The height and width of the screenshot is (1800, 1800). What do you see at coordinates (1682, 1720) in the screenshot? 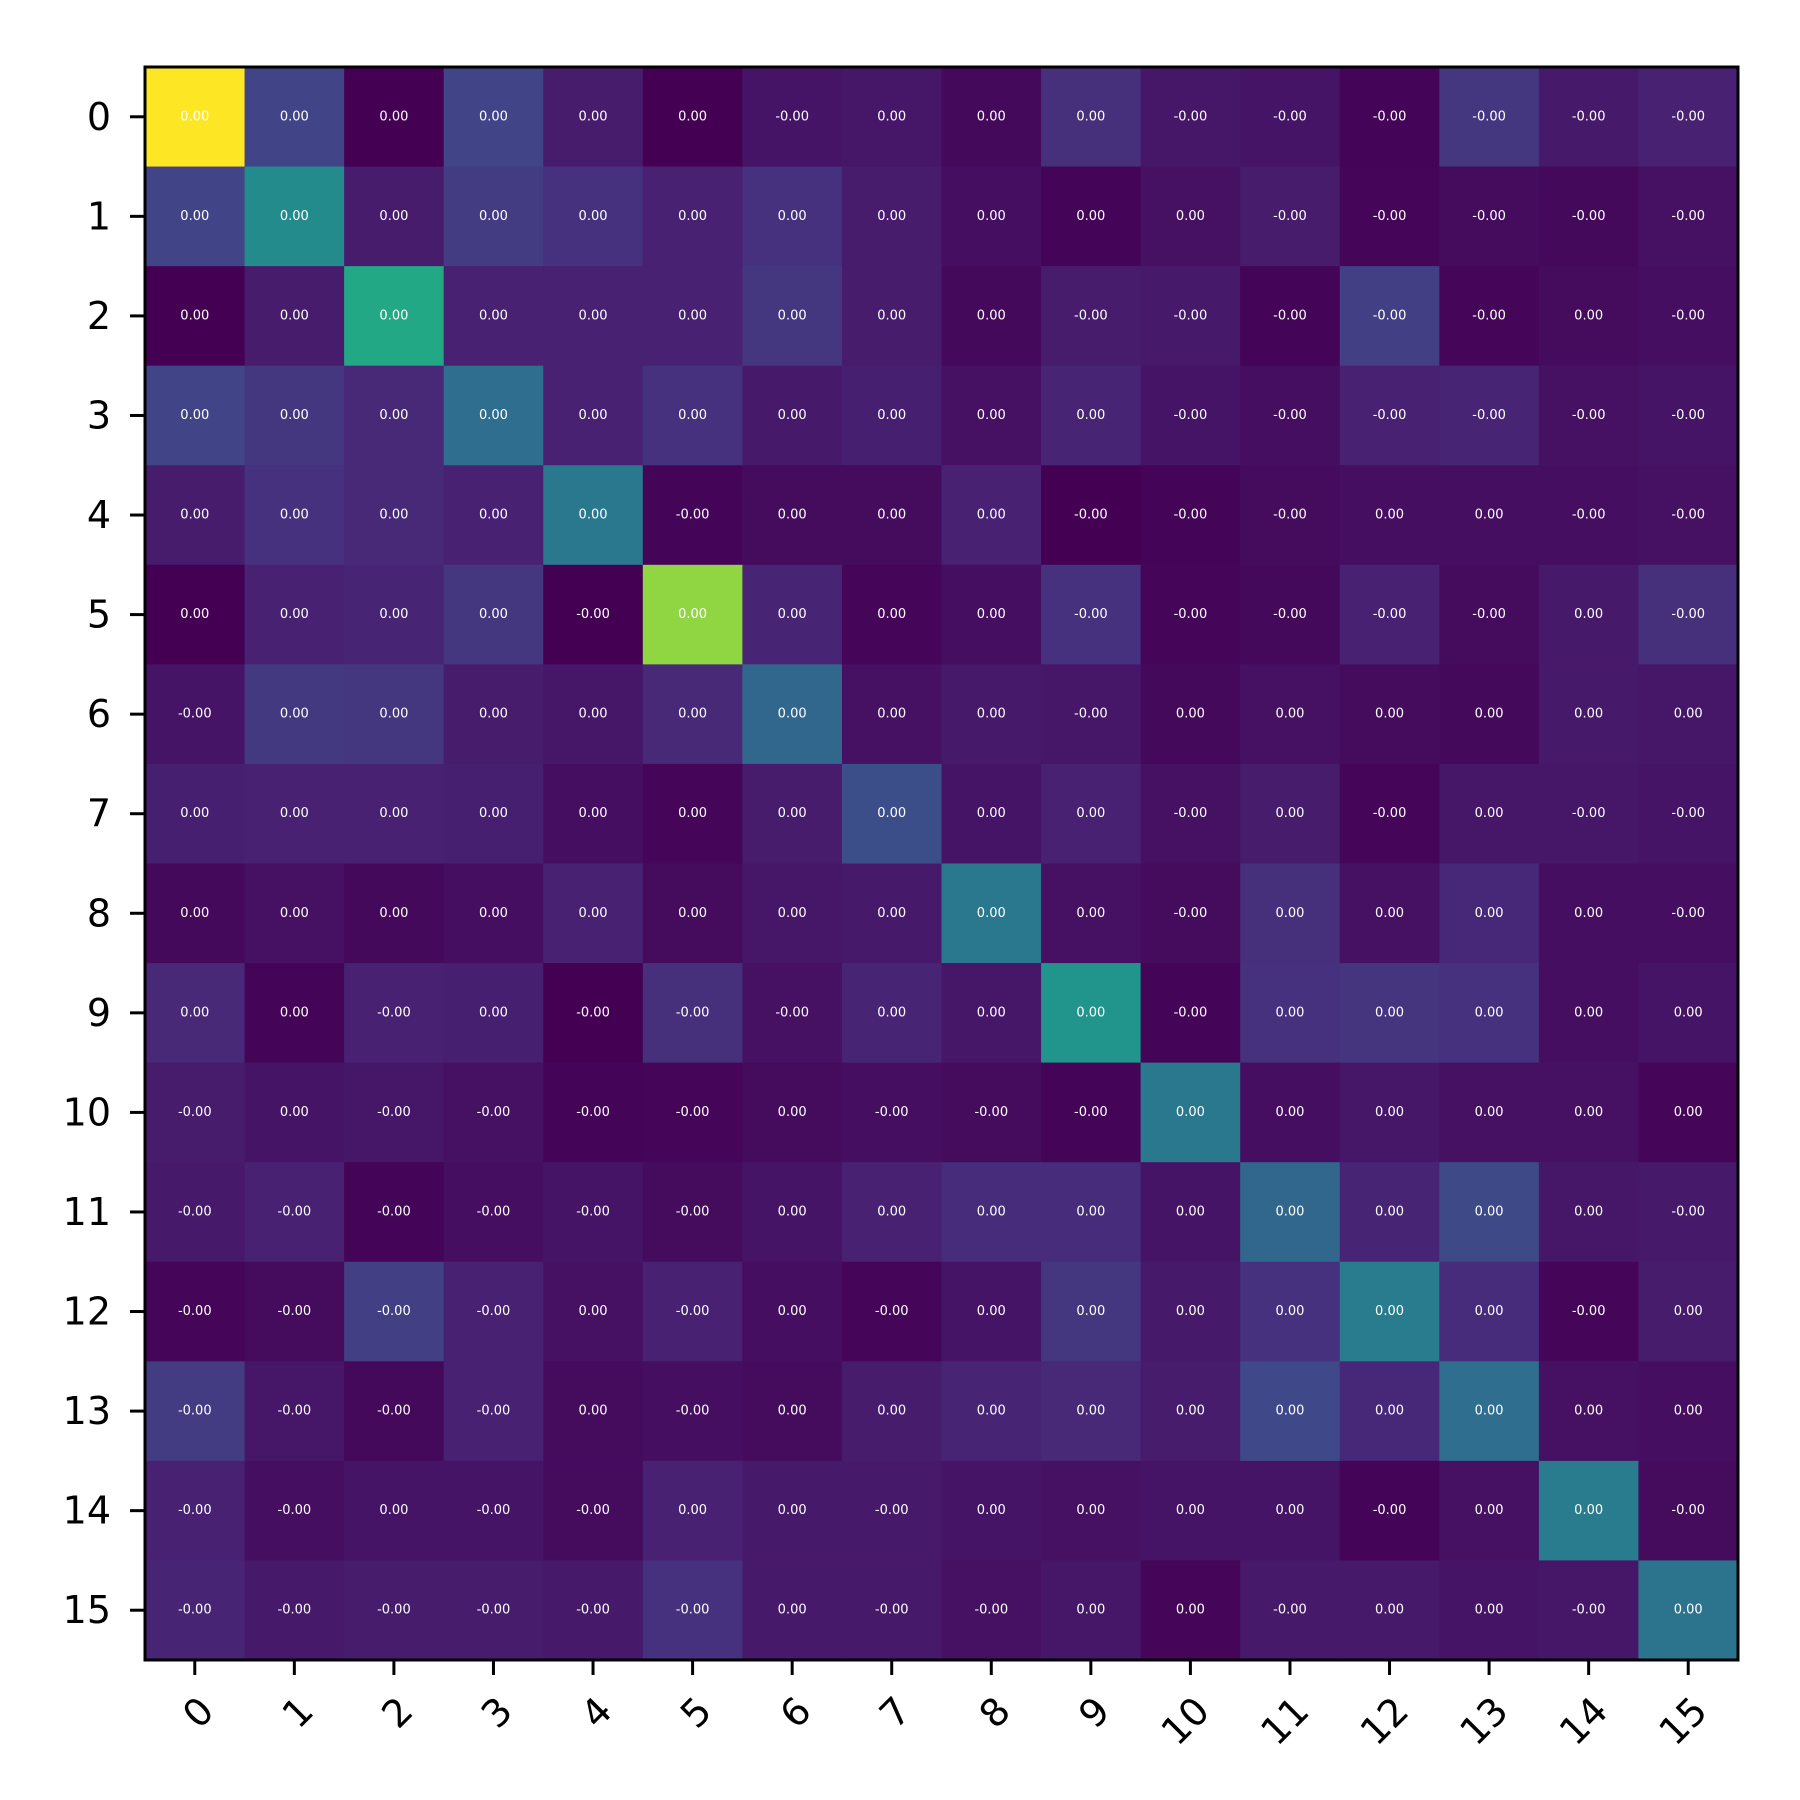
I see `x-tick-label: 15` at bounding box center [1682, 1720].